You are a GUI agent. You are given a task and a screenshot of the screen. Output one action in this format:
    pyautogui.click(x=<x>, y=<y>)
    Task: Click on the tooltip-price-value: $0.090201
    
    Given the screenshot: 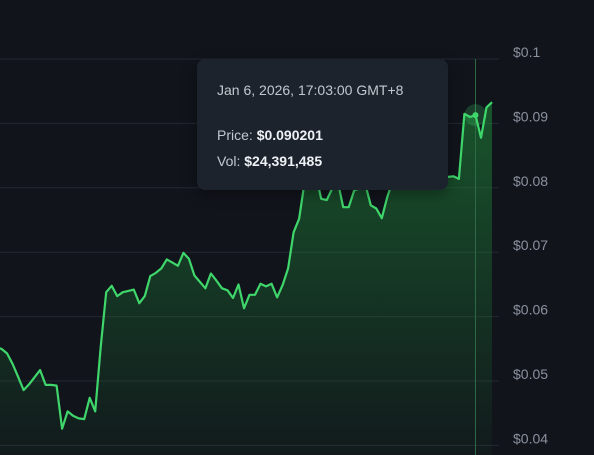 What is the action you would take?
    pyautogui.click(x=289, y=135)
    